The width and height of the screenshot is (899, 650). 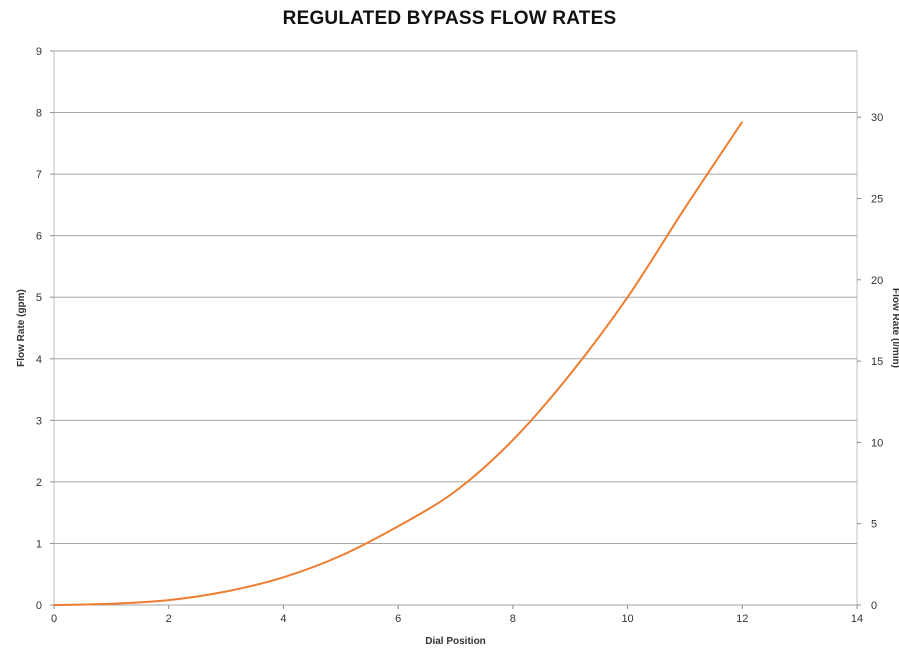 I want to click on y-tick-label: 4, so click(x=39, y=360).